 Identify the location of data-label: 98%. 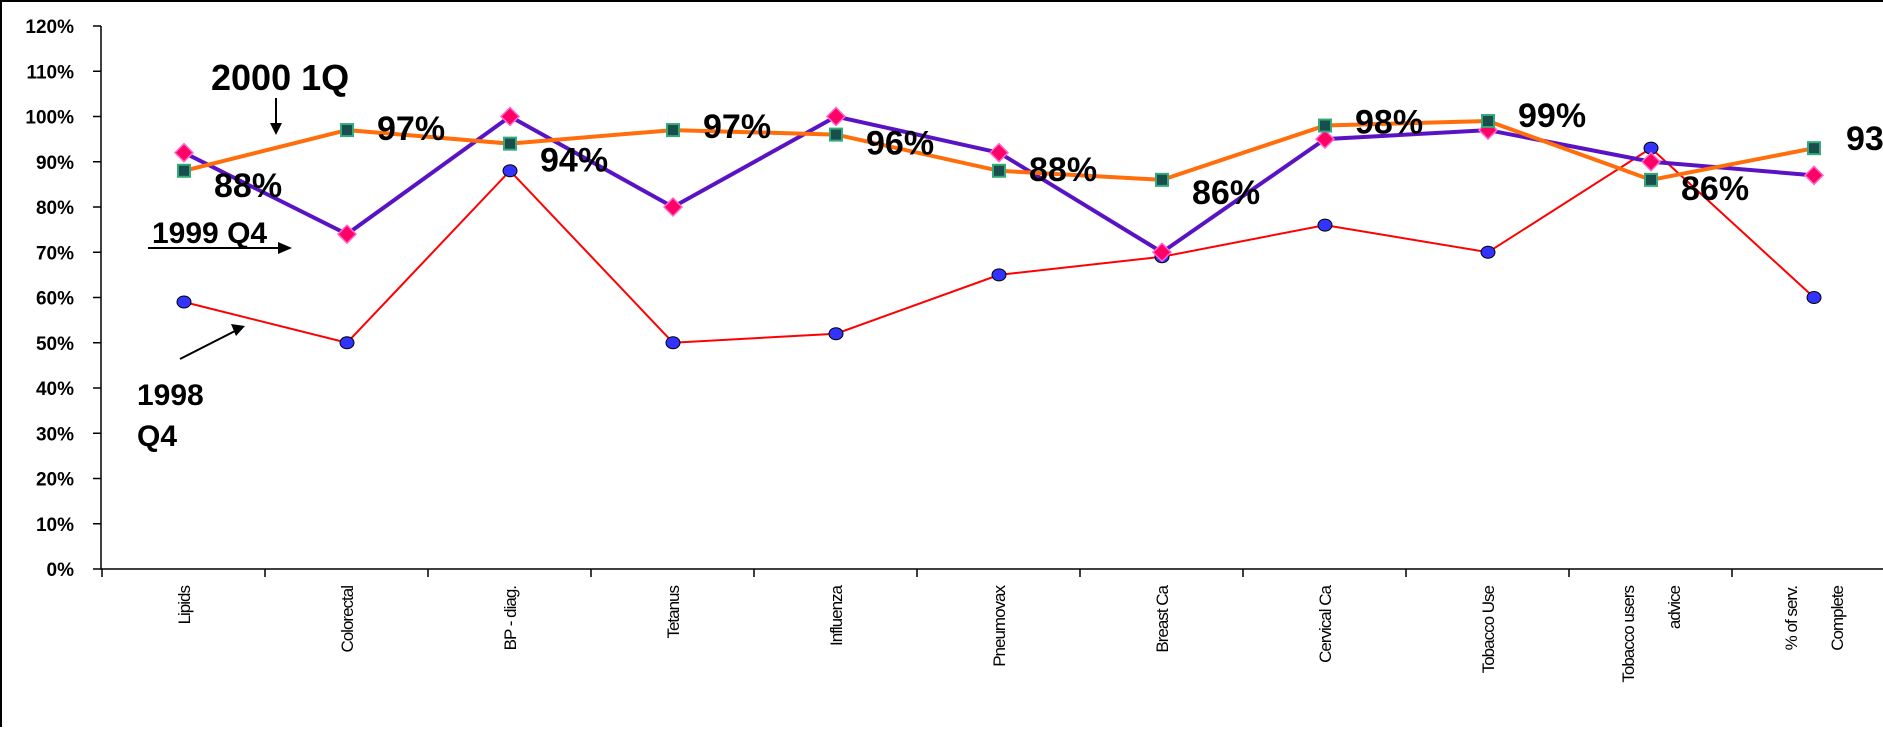
(1389, 123).